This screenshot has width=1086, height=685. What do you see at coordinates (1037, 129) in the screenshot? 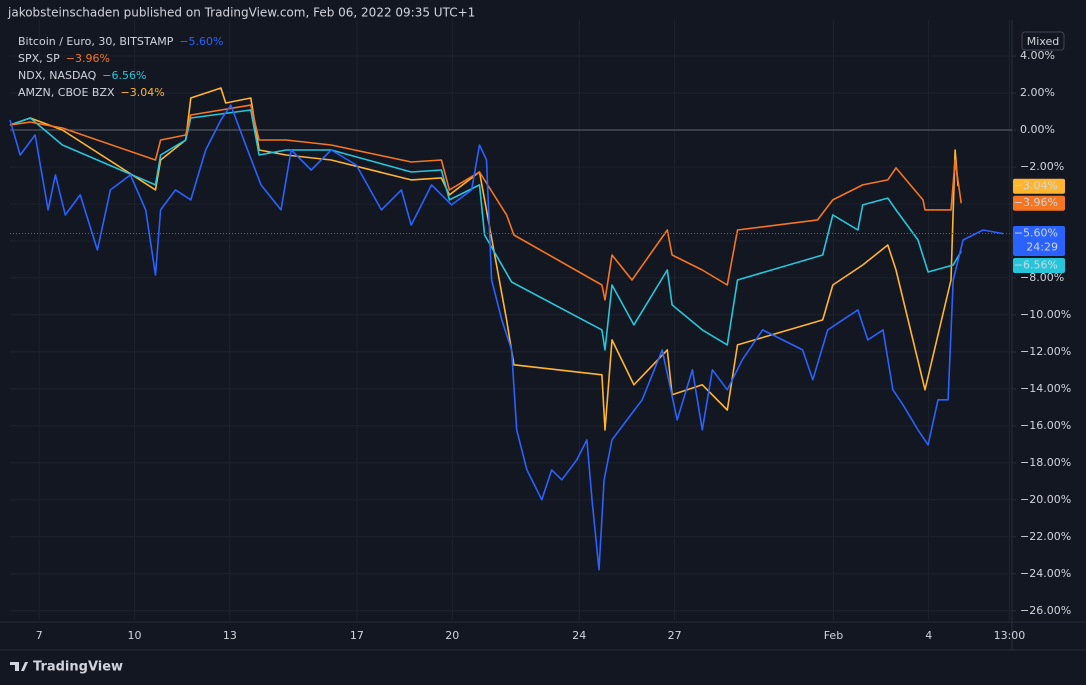
I see `y-tick-label: 0.00%` at bounding box center [1037, 129].